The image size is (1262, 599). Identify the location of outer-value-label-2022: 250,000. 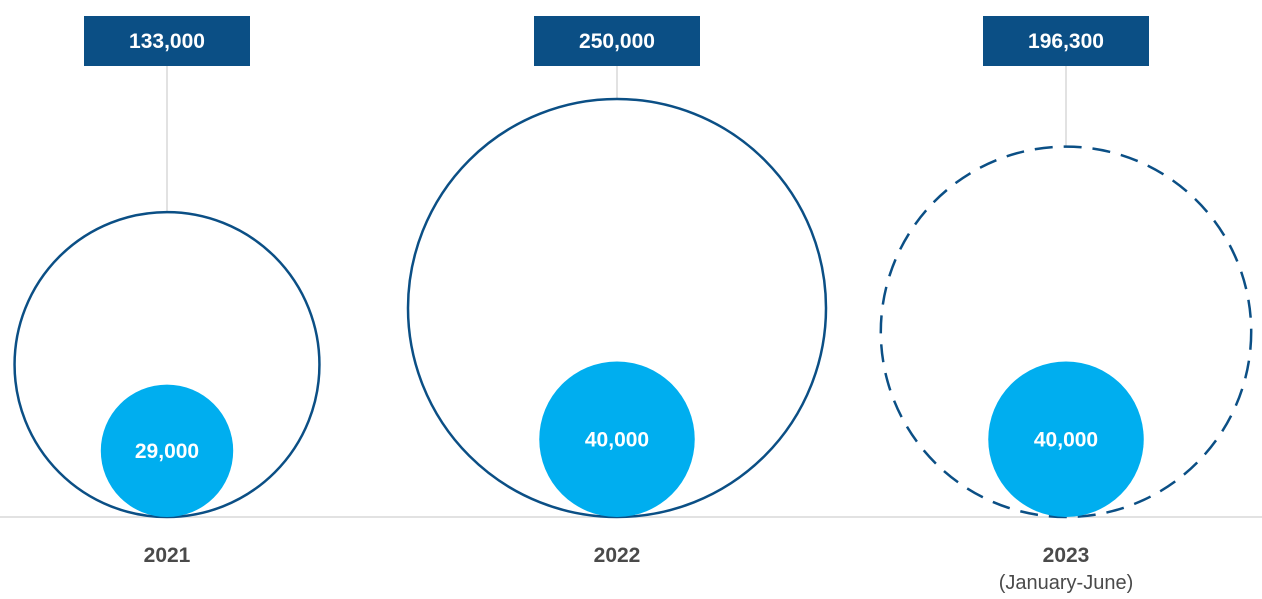
(617, 41).